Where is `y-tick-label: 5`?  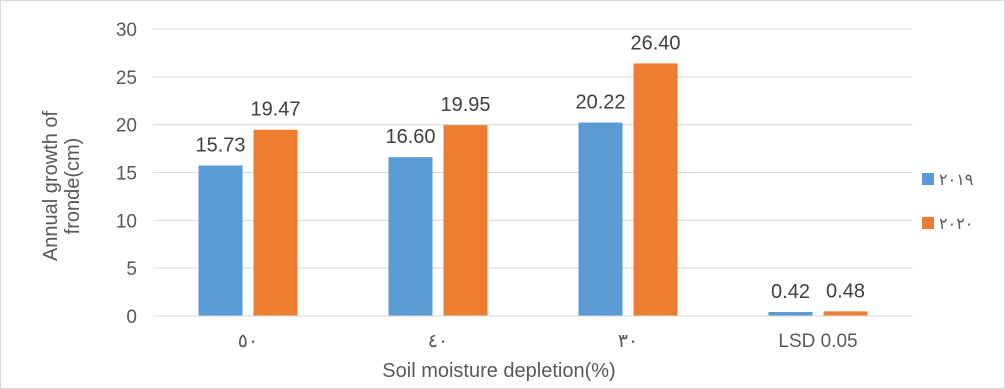
y-tick-label: 5 is located at coordinates (131, 269).